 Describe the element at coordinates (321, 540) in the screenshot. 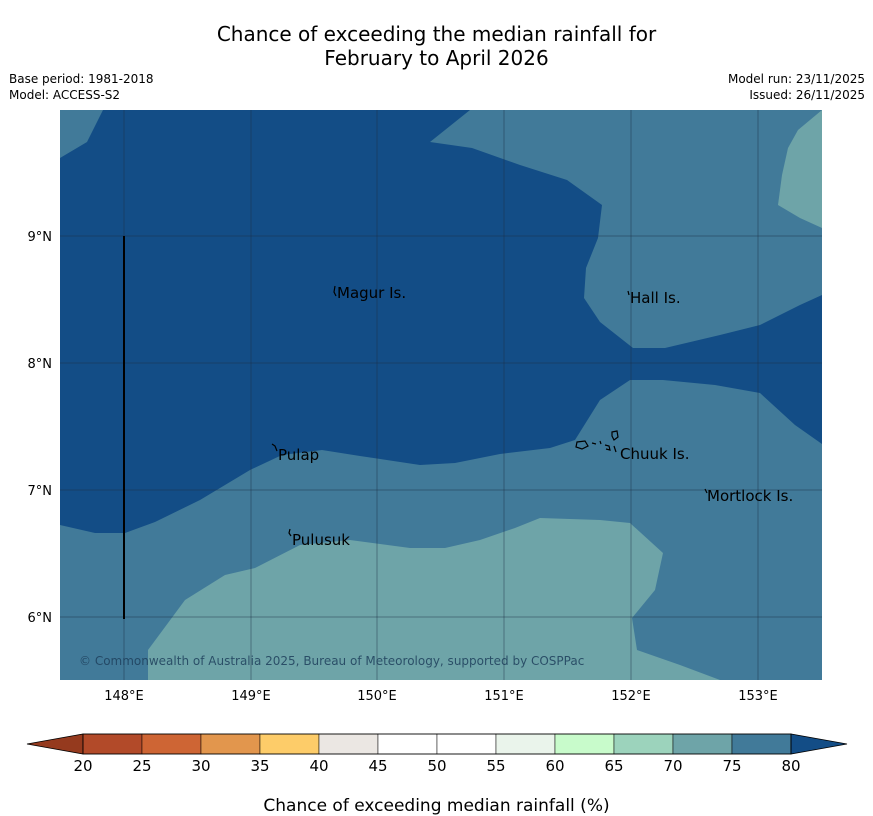

I see `place-label-pulusuk: Pulusuk` at that location.